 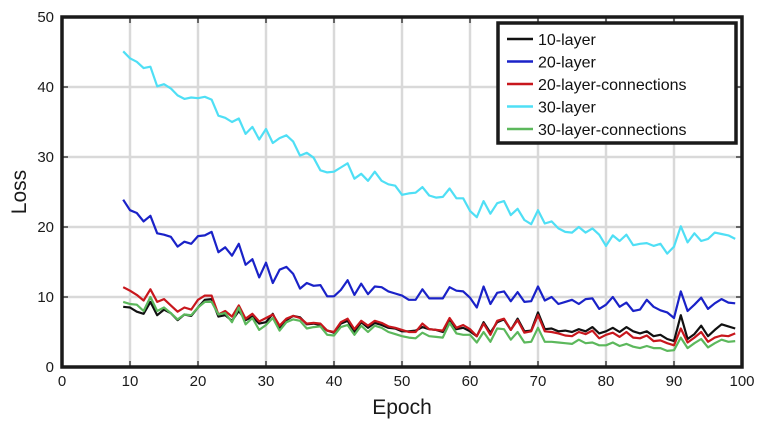 What do you see at coordinates (45, 297) in the screenshot?
I see `y-tick-label: 10` at bounding box center [45, 297].